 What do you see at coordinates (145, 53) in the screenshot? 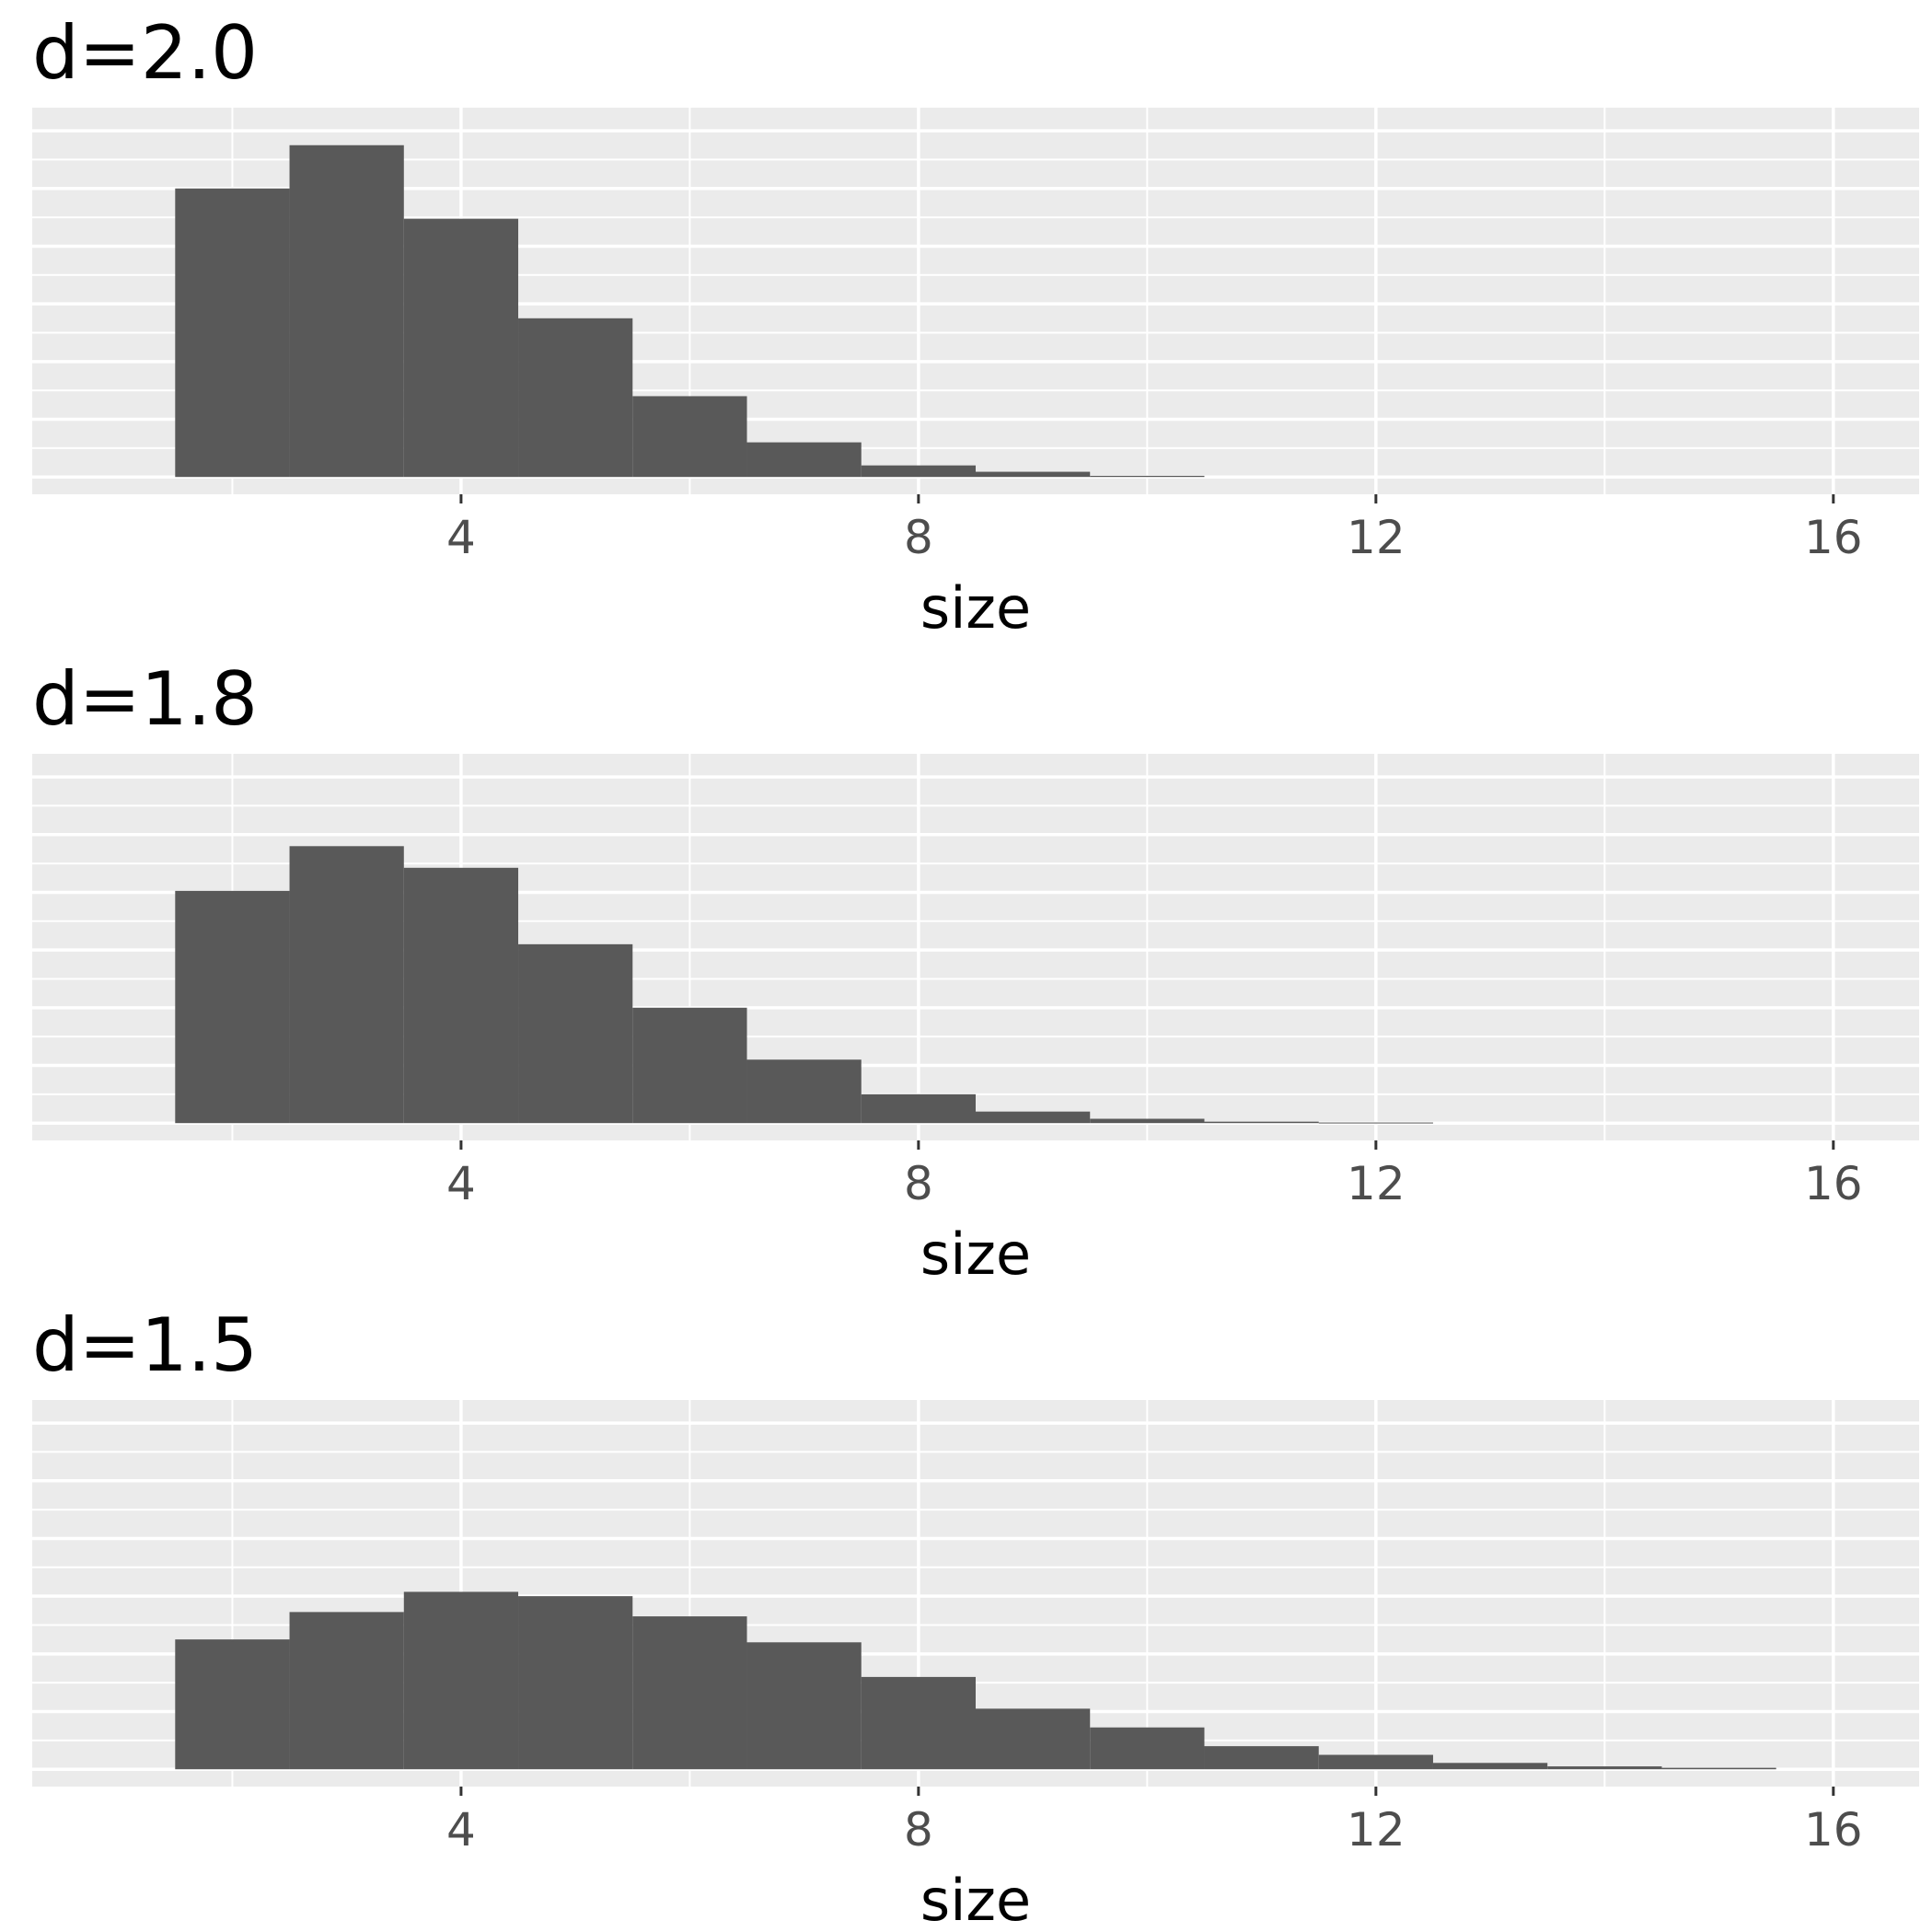
I see `panel-title: d=2.0` at bounding box center [145, 53].